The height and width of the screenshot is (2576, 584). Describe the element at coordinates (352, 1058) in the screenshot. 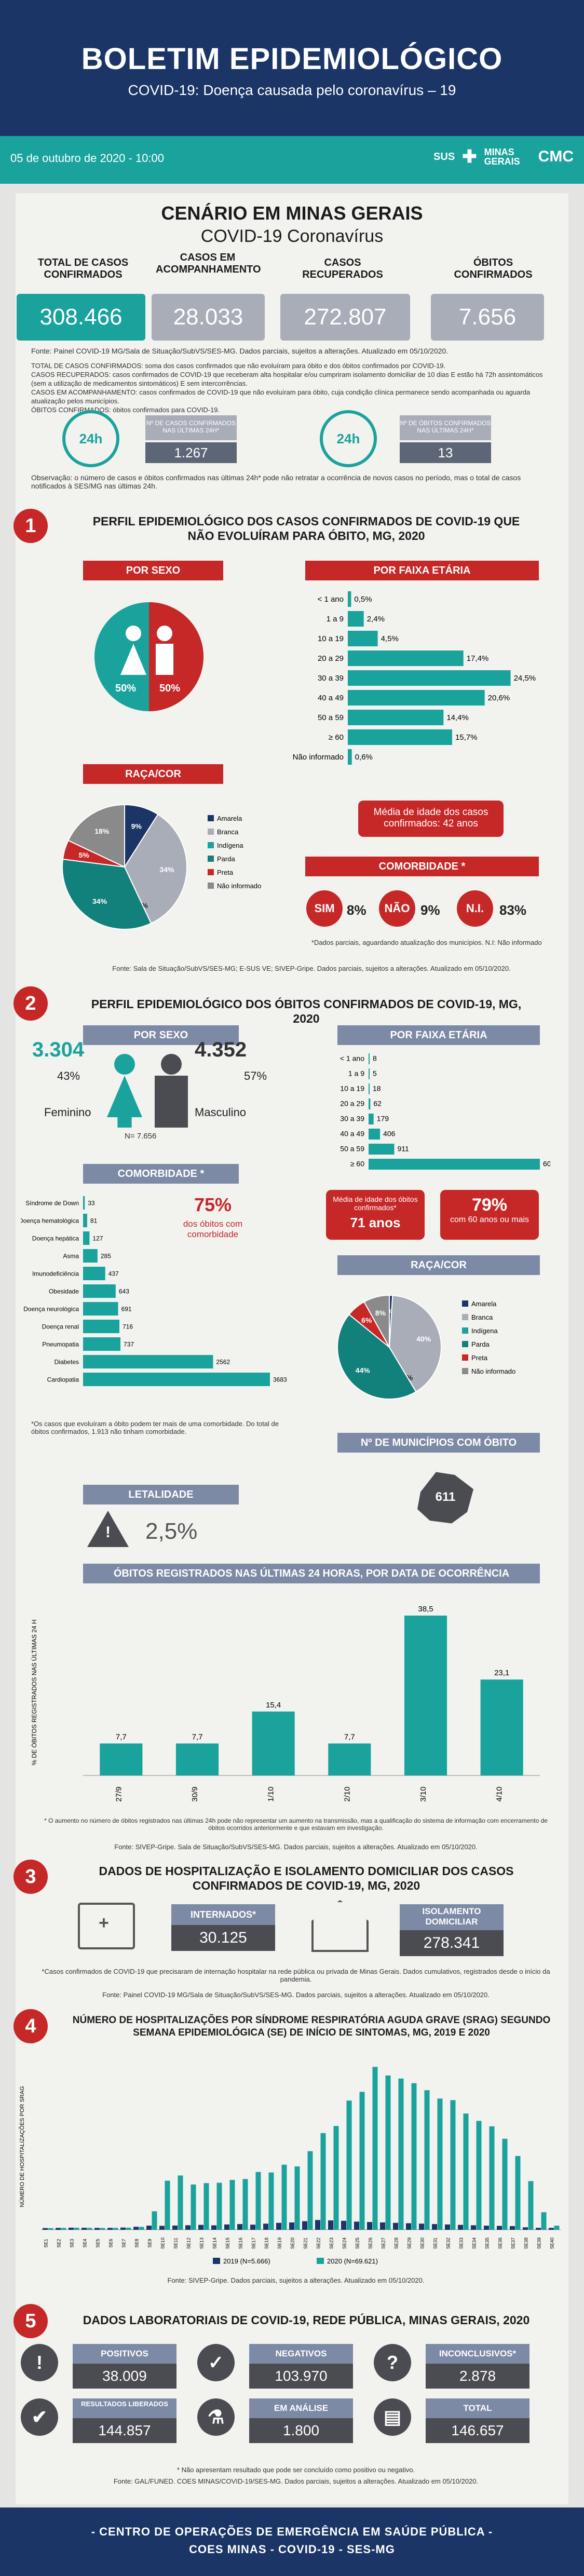

I see `bar-category-label: < 1 ano` at that location.